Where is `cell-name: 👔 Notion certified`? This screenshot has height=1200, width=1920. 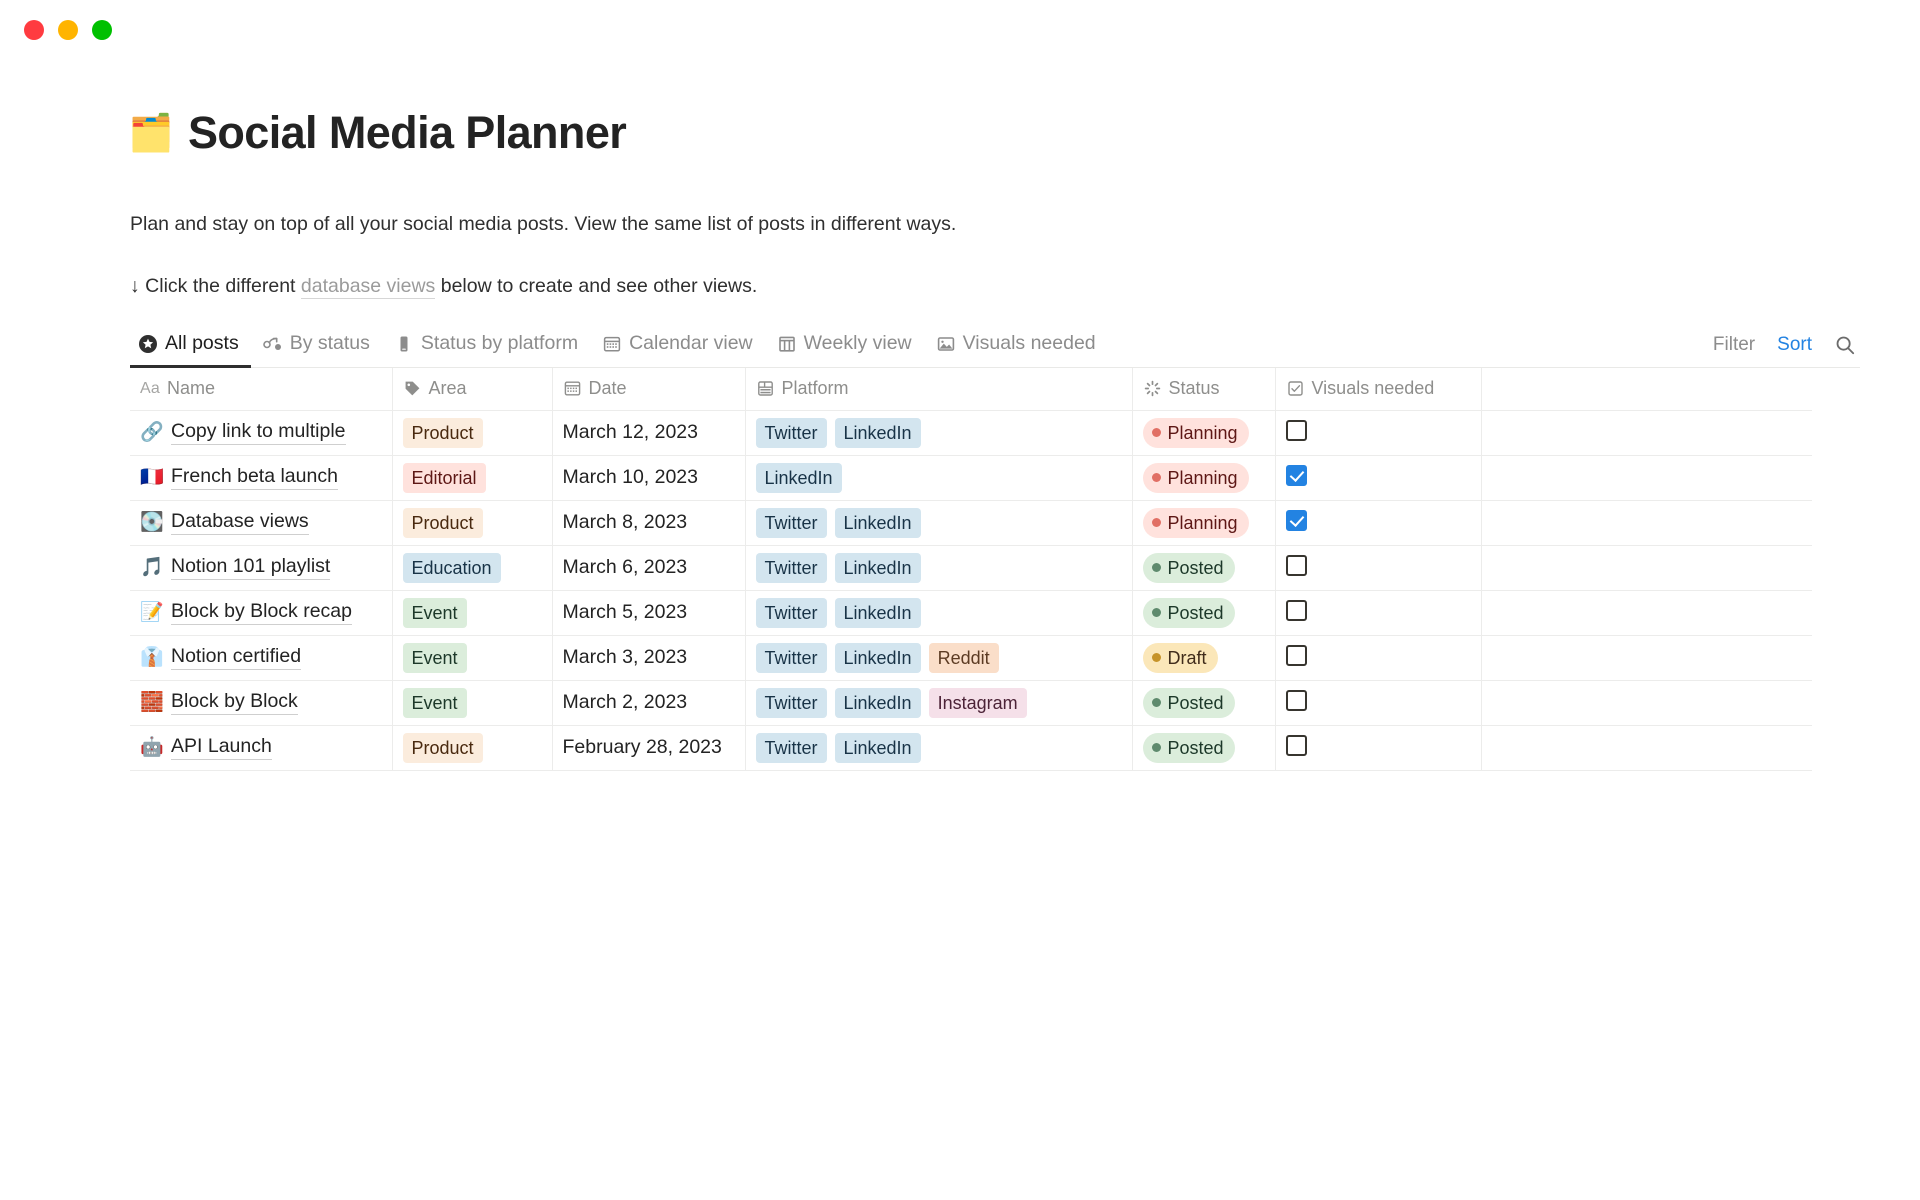
cell-name: 👔 Notion certified is located at coordinates (261, 658).